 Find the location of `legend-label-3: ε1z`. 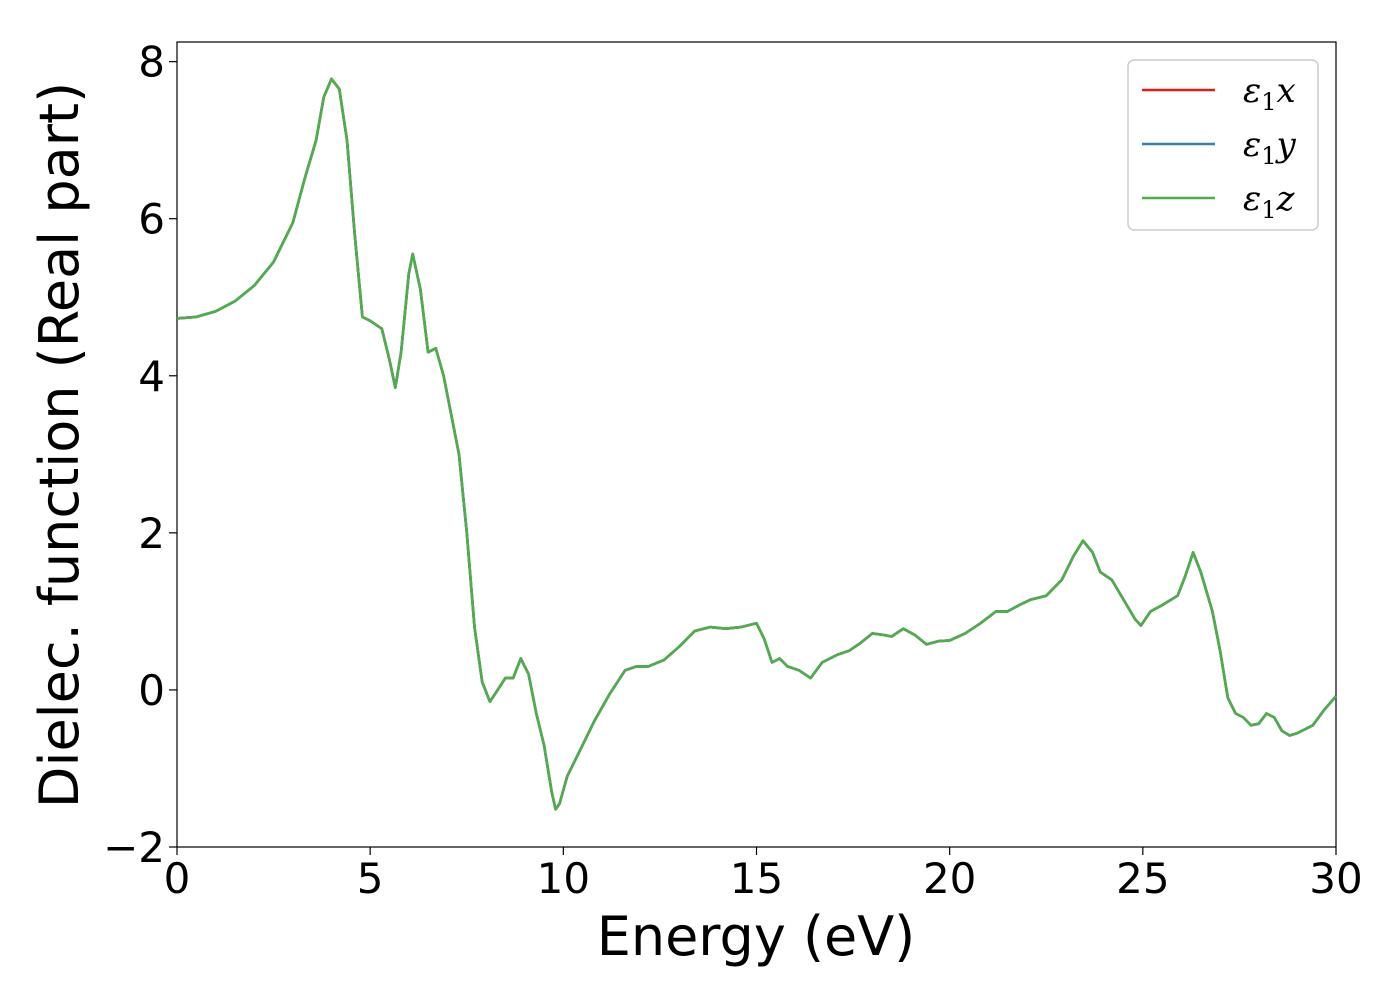

legend-label-3: ε1z is located at coordinates (1269, 201).